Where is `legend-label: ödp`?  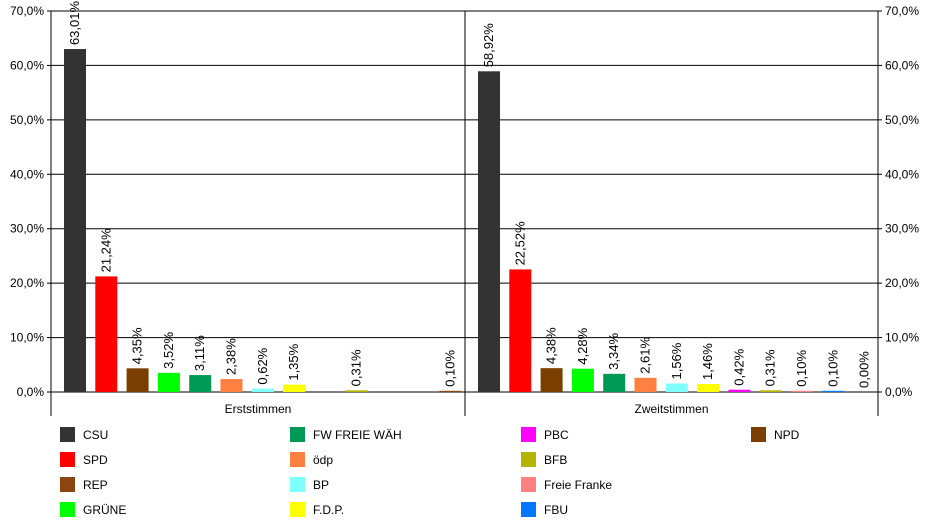 legend-label: ödp is located at coordinates (323, 460).